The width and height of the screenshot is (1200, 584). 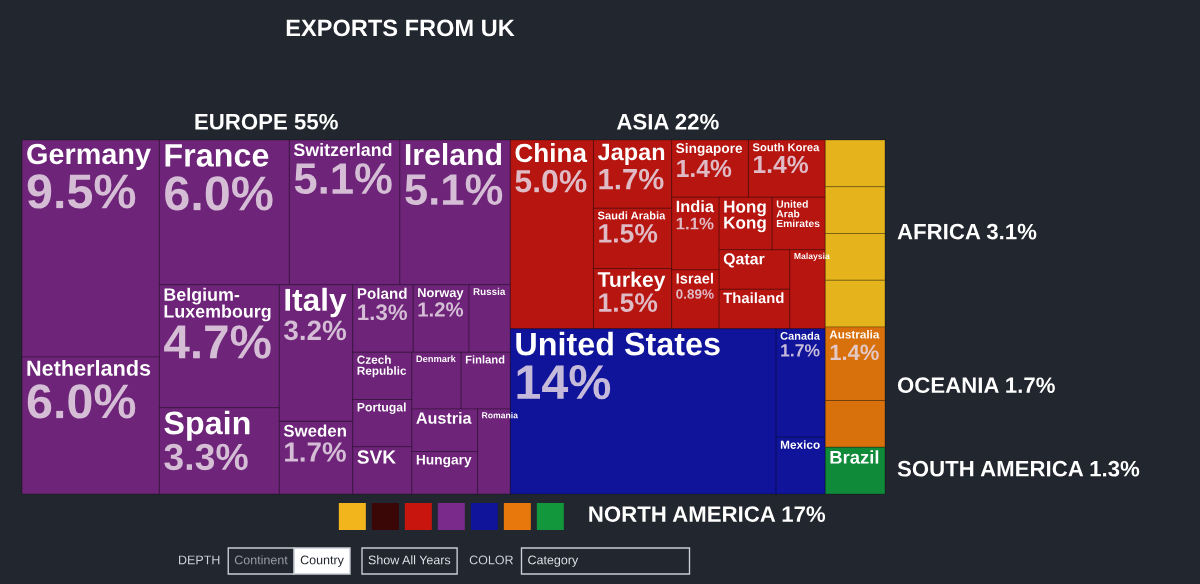 I want to click on category-label: Mexico, so click(x=800, y=444).